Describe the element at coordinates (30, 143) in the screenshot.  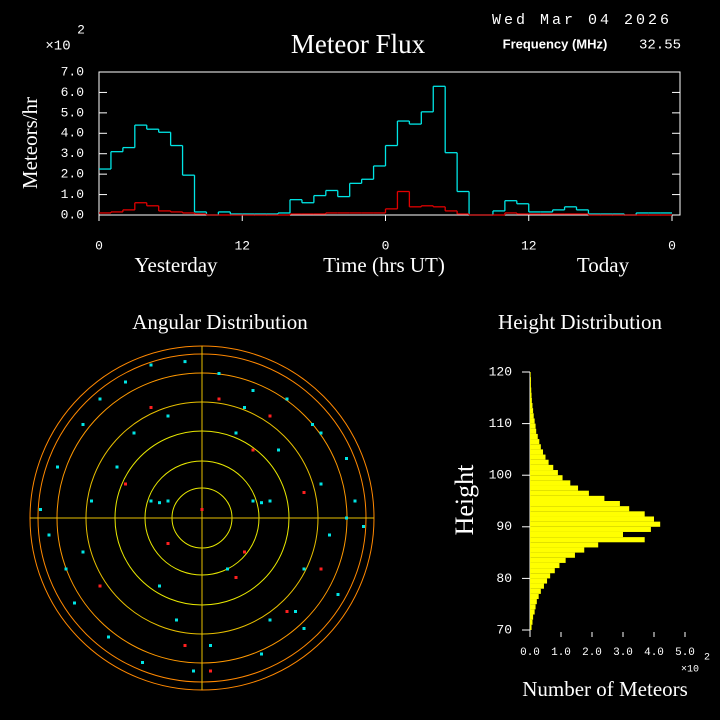
I see `y-axis-label: Meteors/hr` at that location.